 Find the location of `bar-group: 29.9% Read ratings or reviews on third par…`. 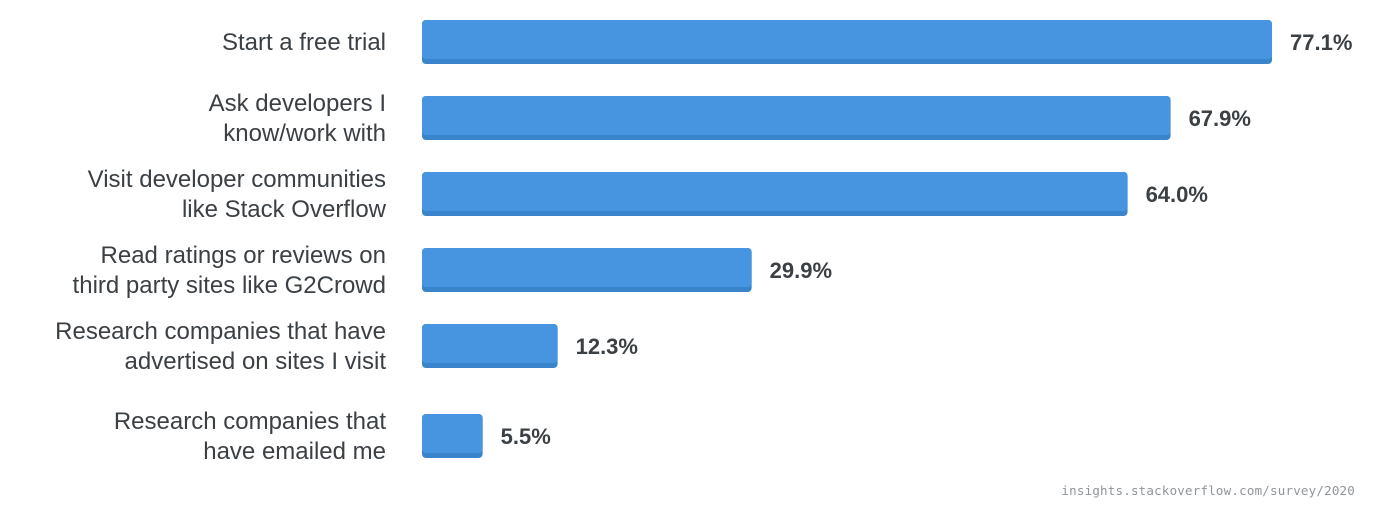

bar-group: 29.9% Read ratings or reviews on third par… is located at coordinates (452, 270).